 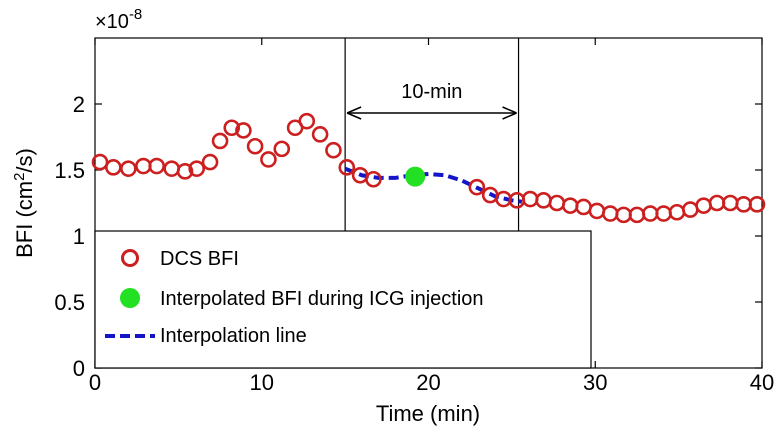 I want to click on y-tick-label-2: 1, so click(x=79, y=236).